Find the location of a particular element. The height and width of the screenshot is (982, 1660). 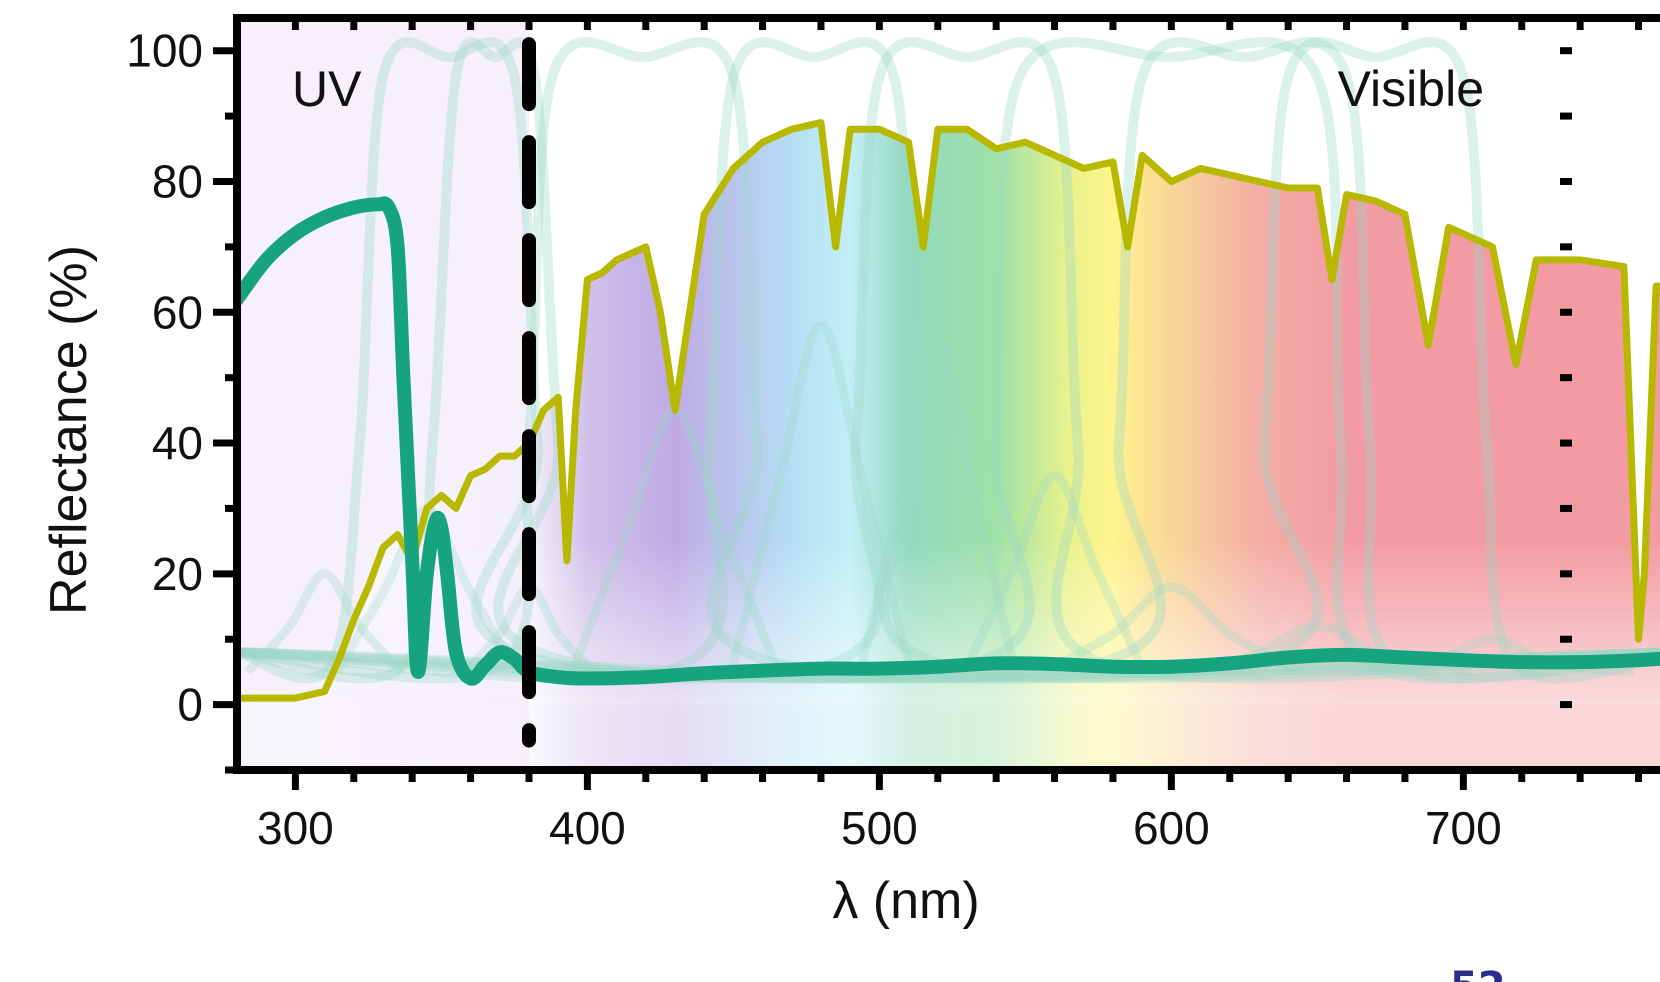

x-axis-title: λ (nm) is located at coordinates (905, 901).